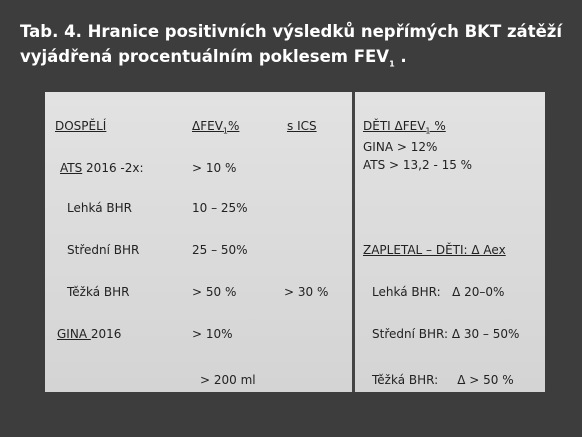  What do you see at coordinates (74, 334) in the screenshot?
I see `cell-text: GINA` at bounding box center [74, 334].